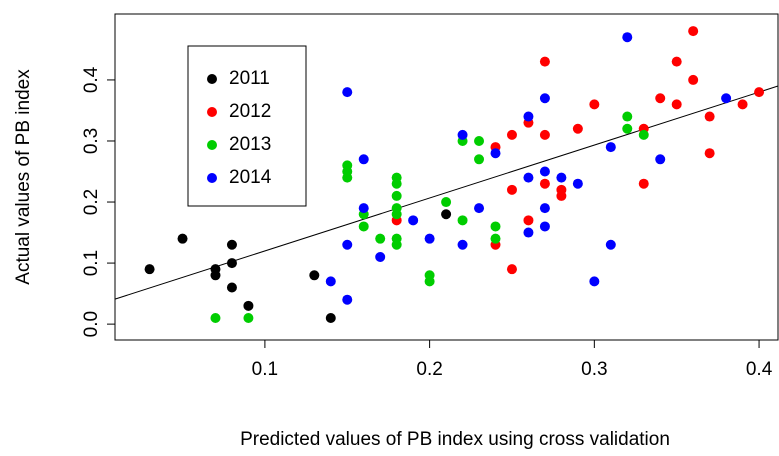 This screenshot has width=779, height=456. I want to click on y-tick-label: 0.1, so click(91, 263).